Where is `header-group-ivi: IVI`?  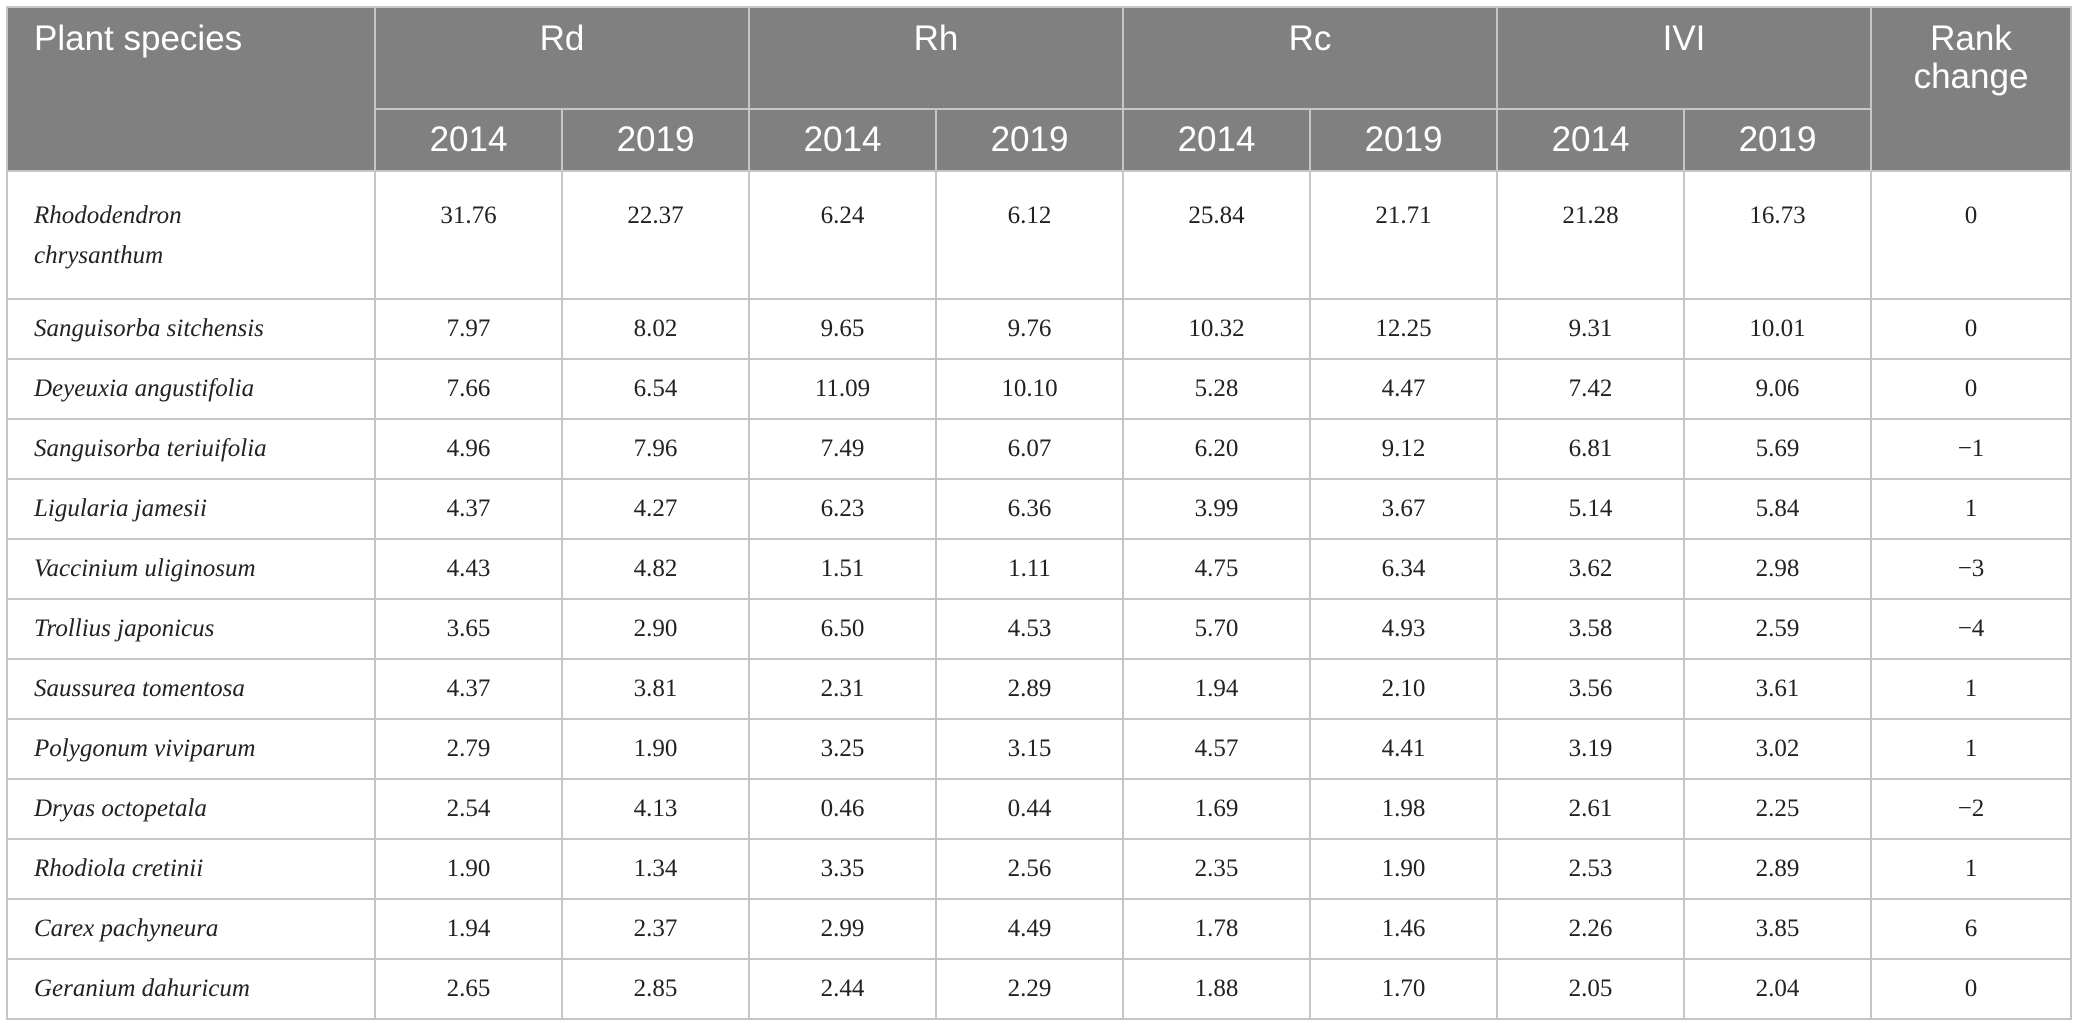 header-group-ivi: IVI is located at coordinates (1684, 58).